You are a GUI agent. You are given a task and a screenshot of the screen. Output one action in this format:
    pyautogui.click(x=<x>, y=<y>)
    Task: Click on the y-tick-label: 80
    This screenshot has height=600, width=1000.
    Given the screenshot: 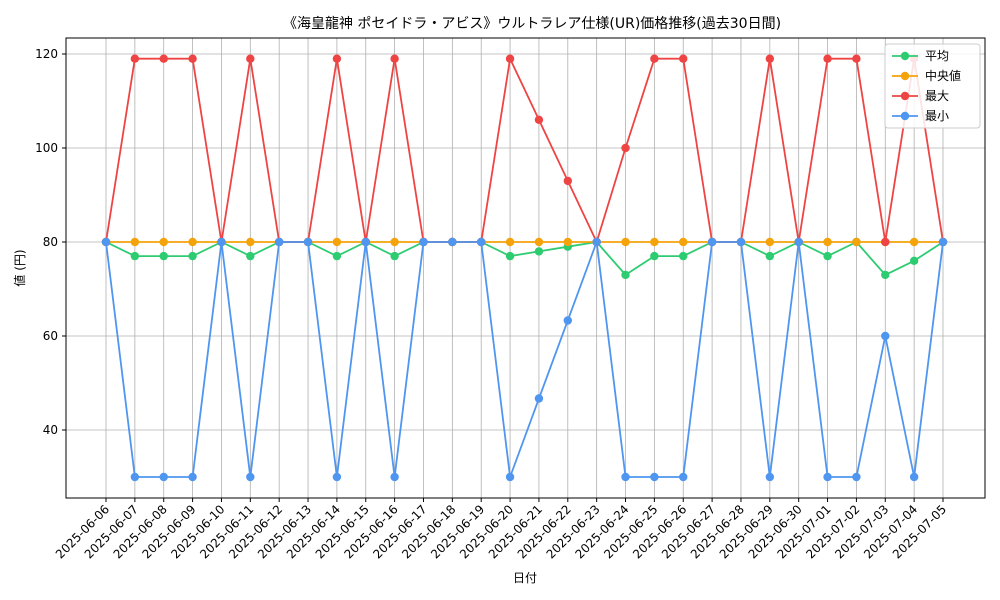 What is the action you would take?
    pyautogui.click(x=50, y=242)
    